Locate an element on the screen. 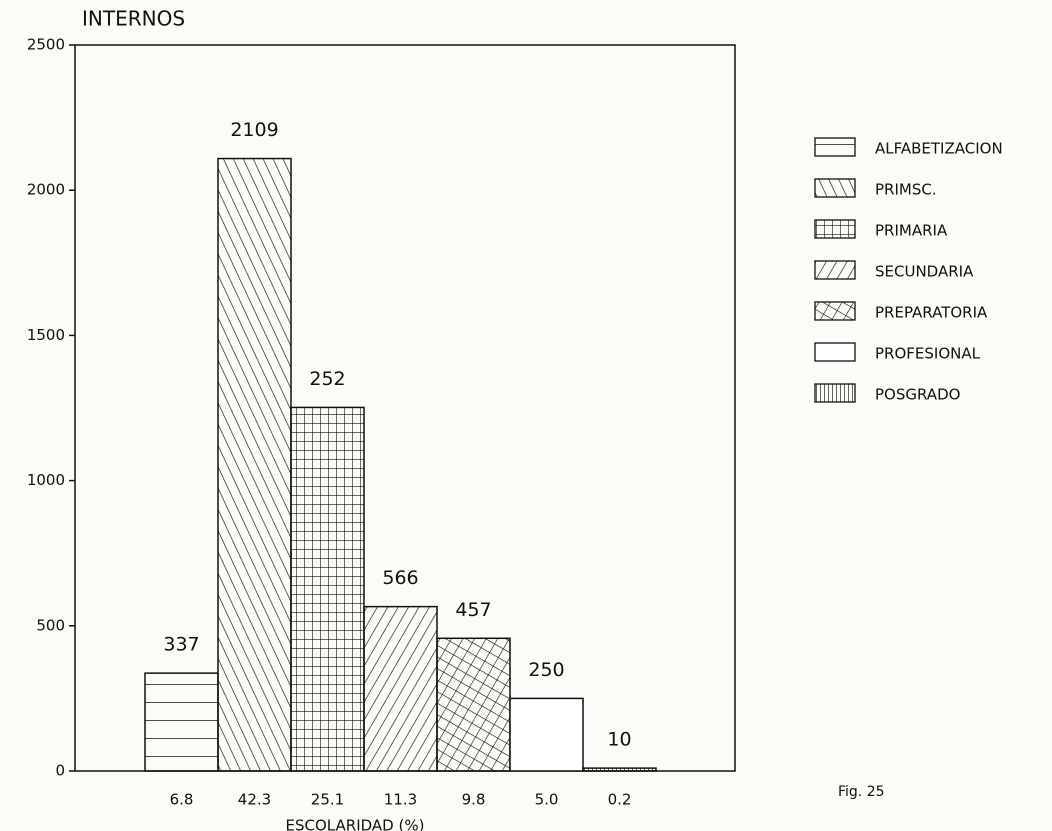  figure-label: Fig. 25 is located at coordinates (861, 792).